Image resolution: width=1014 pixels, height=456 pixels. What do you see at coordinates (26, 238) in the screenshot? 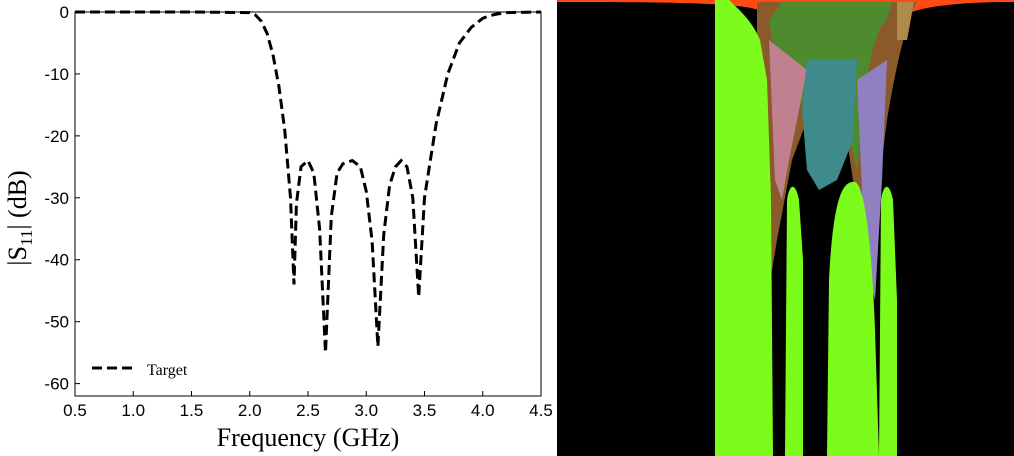
I see `y-axis-title-subscript: 11` at bounding box center [26, 238].